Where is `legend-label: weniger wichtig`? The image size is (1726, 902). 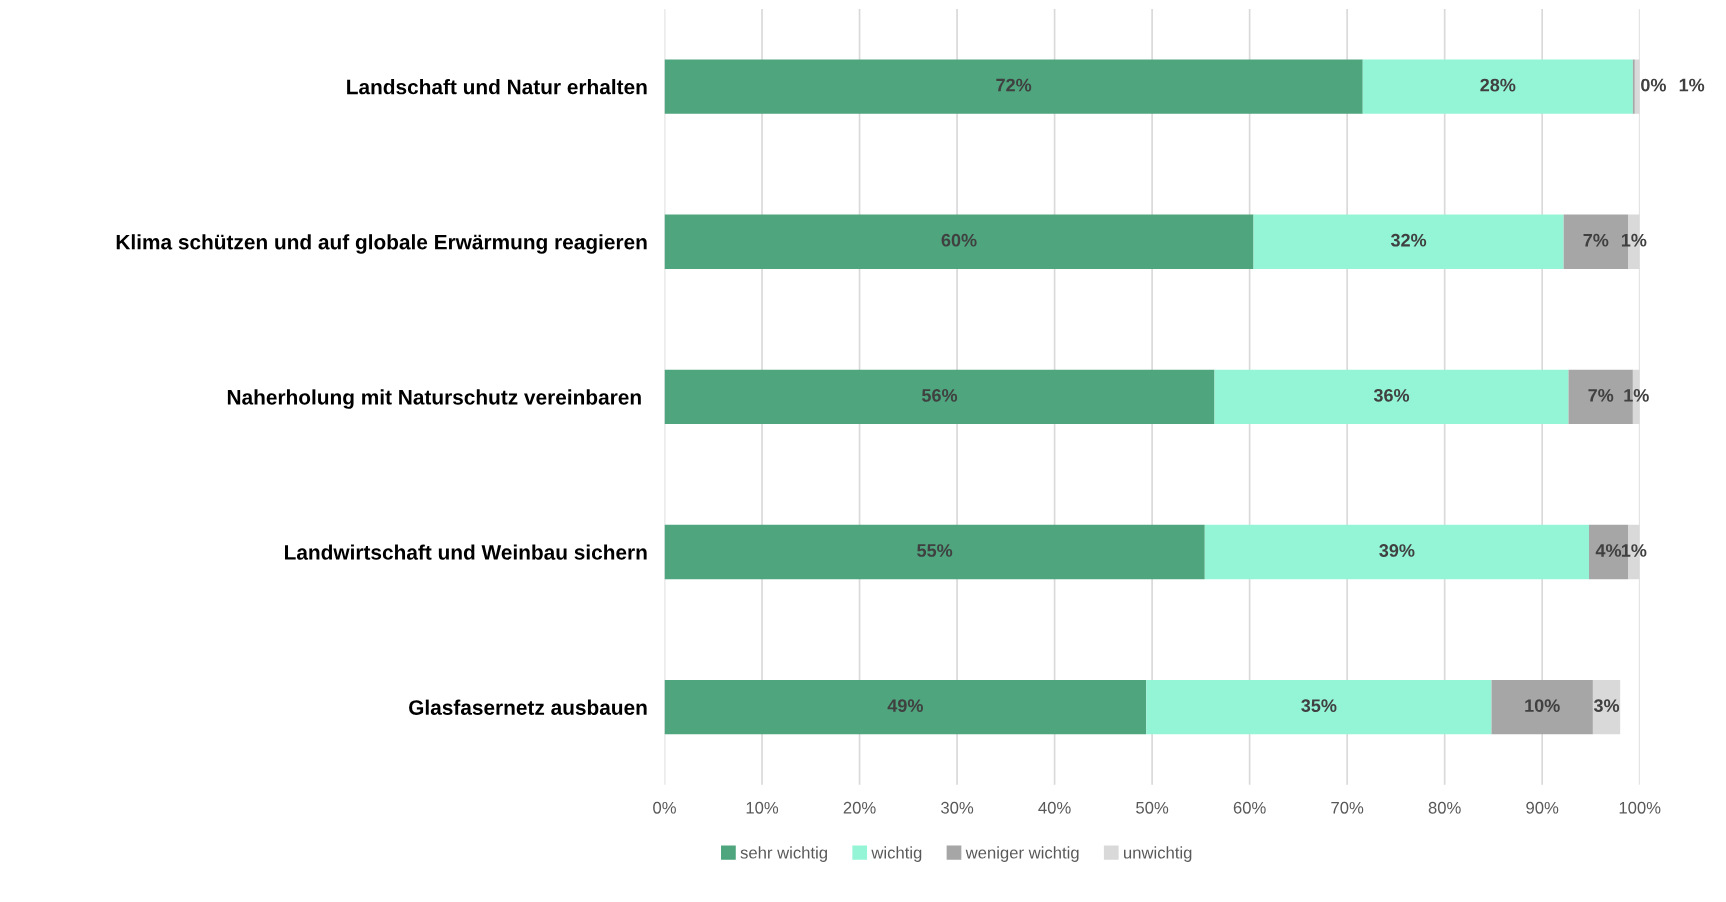 legend-label: weniger wichtig is located at coordinates (1022, 854).